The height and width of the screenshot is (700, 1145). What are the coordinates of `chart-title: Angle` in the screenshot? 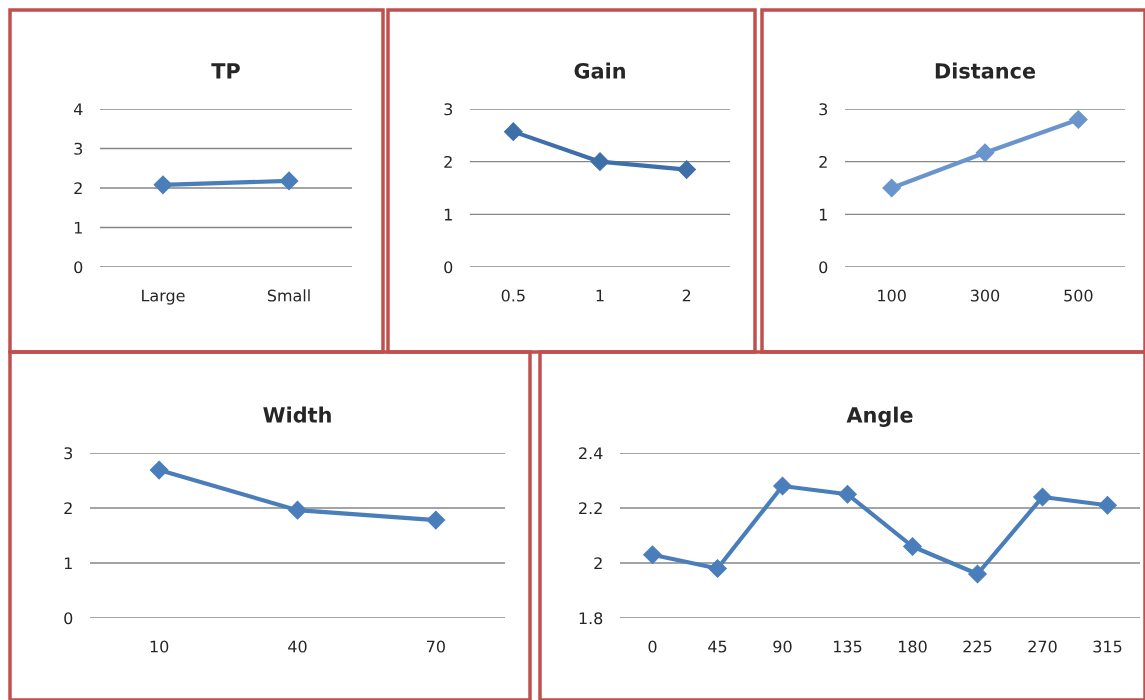 It's located at (879, 416).